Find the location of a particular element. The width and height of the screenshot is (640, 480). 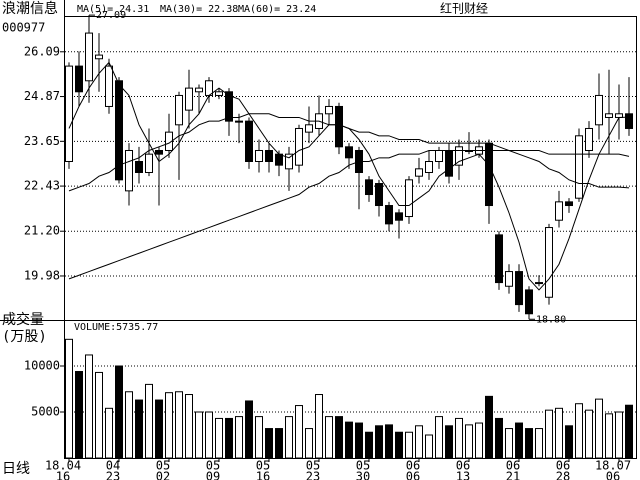

x-tick-label: 23 is located at coordinates (313, 475).